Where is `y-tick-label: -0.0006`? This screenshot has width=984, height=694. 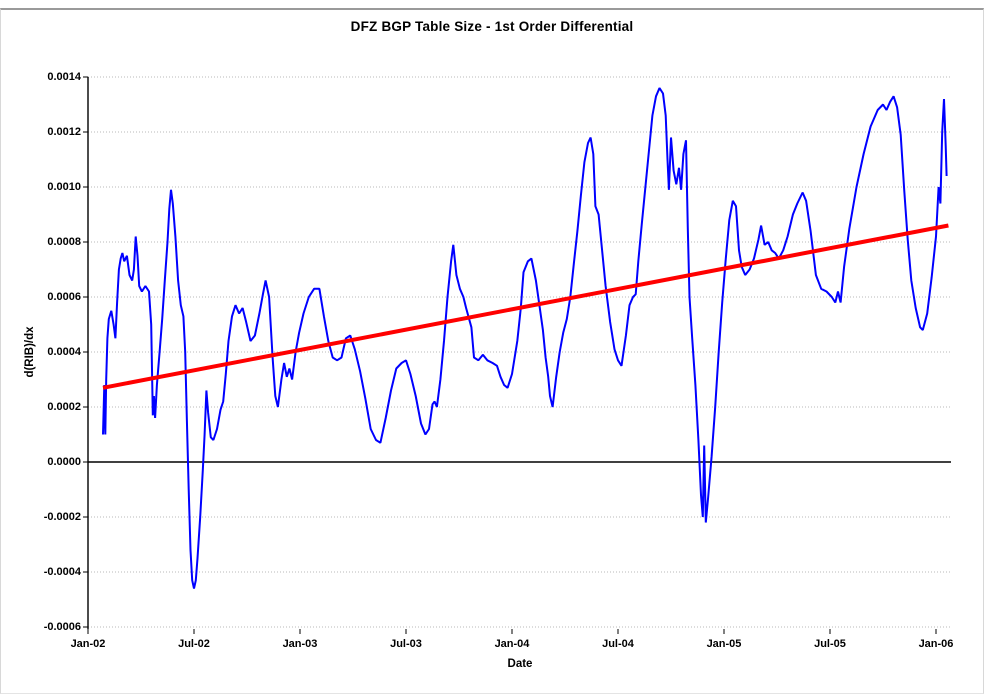
y-tick-label: -0.0006 is located at coordinates (62, 627).